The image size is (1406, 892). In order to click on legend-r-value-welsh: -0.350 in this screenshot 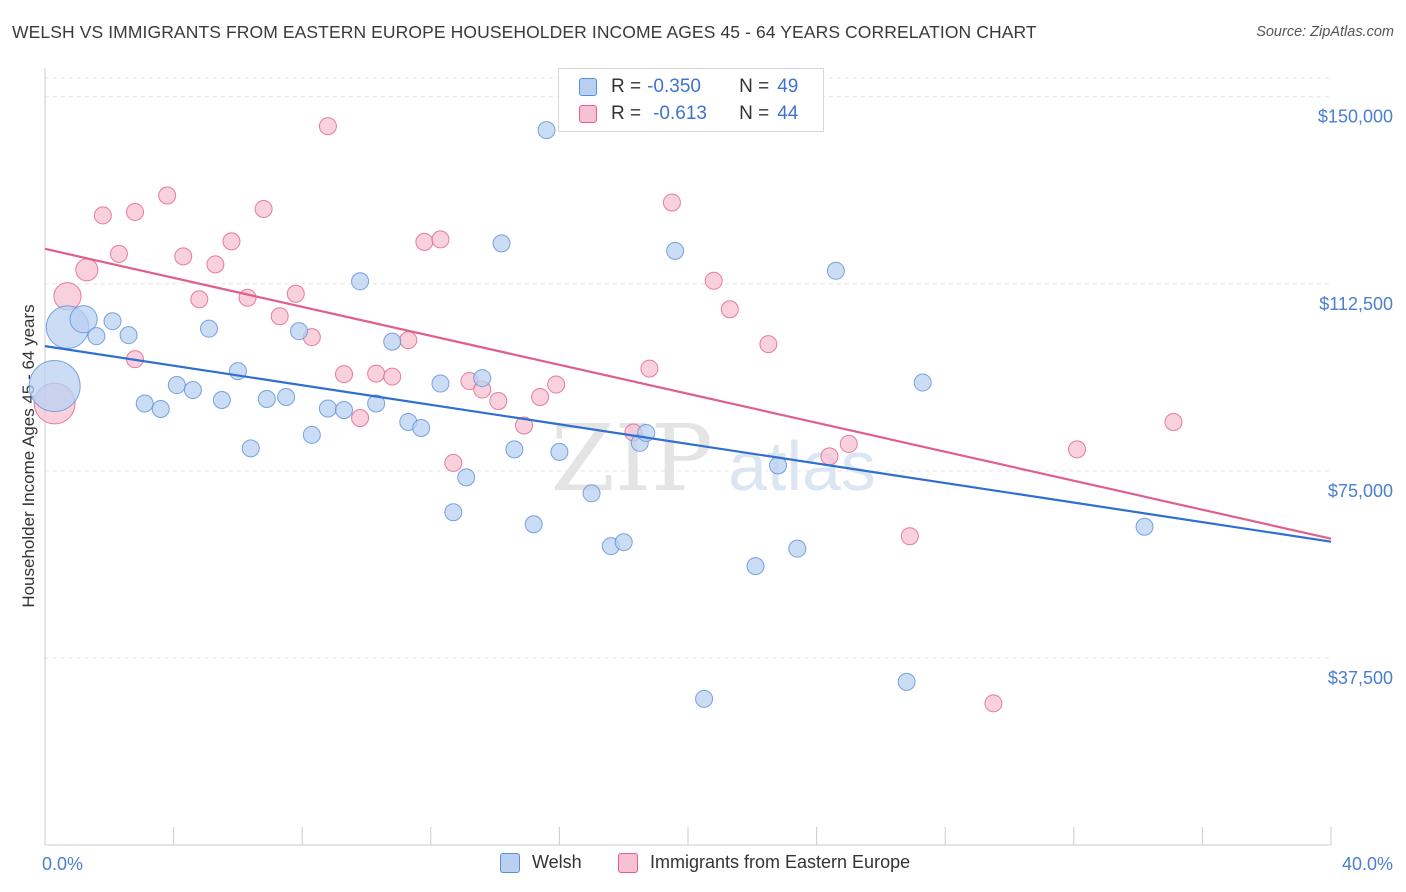, I will do `click(674, 86)`.